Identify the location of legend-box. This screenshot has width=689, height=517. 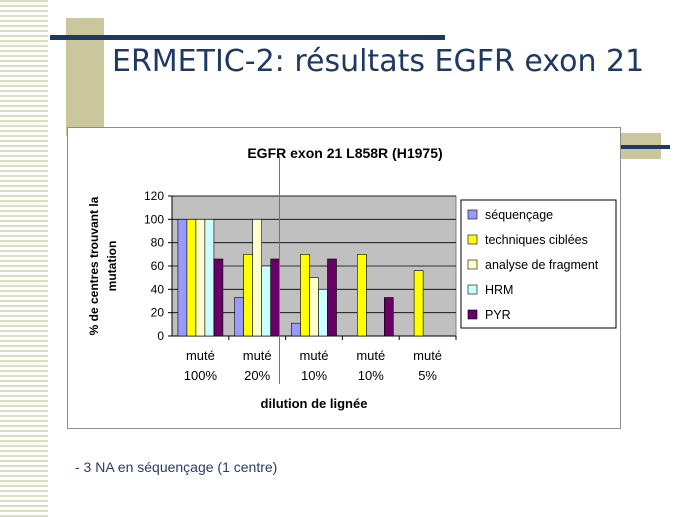
(538, 264).